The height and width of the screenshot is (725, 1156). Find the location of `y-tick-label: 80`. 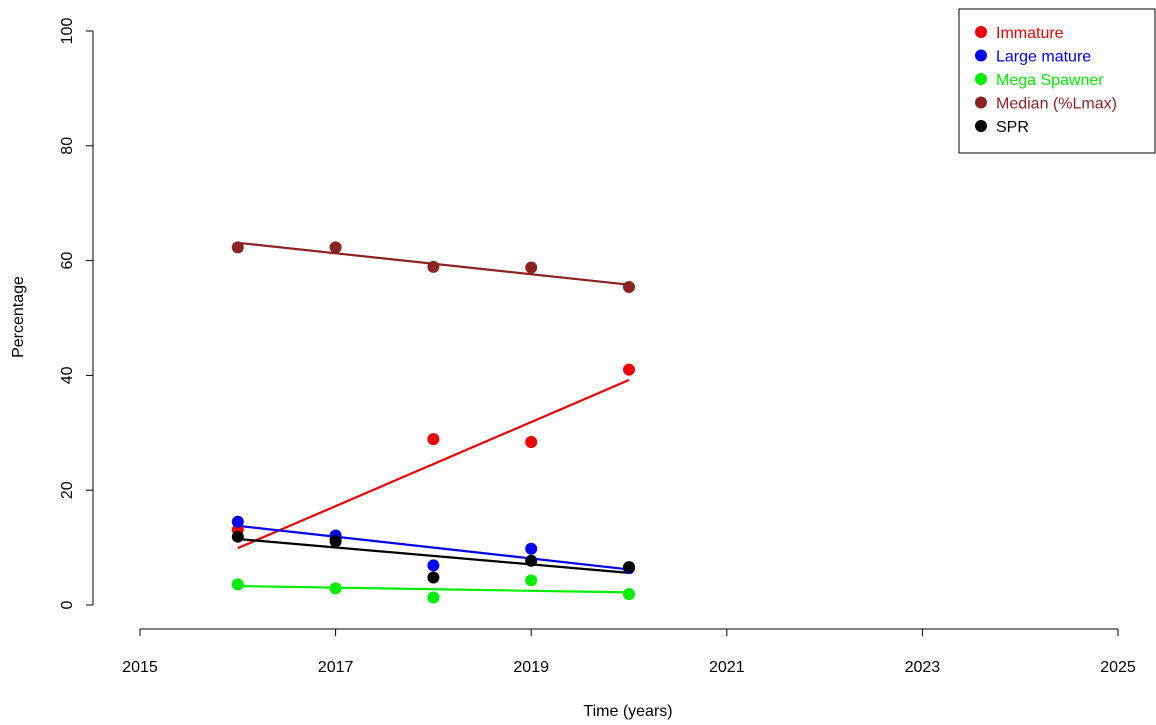

y-tick-label: 80 is located at coordinates (67, 146).